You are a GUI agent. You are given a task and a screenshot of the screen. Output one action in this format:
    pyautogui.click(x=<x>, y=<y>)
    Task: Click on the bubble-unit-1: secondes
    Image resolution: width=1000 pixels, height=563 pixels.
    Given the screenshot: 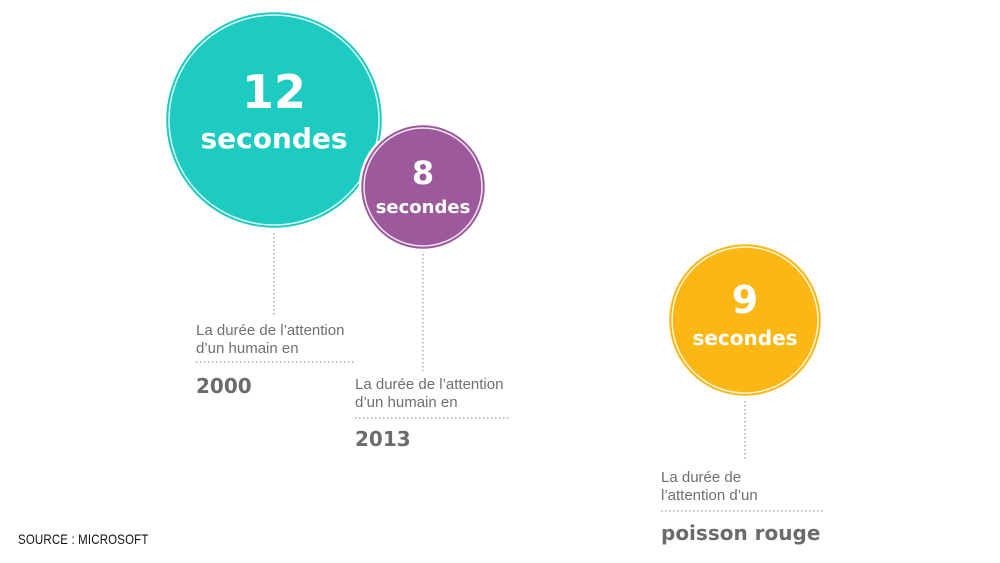 What is the action you would take?
    pyautogui.click(x=273, y=138)
    